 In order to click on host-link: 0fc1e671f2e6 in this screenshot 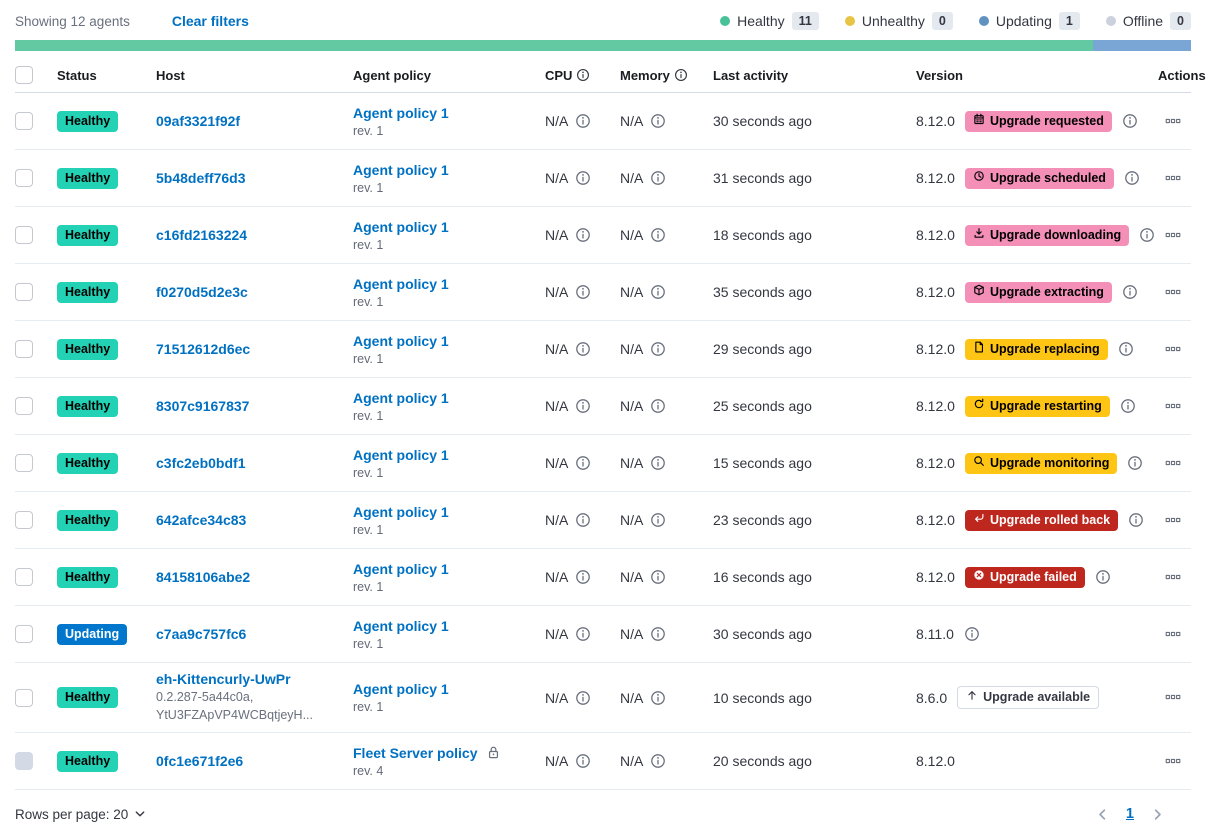, I will do `click(200, 761)`.